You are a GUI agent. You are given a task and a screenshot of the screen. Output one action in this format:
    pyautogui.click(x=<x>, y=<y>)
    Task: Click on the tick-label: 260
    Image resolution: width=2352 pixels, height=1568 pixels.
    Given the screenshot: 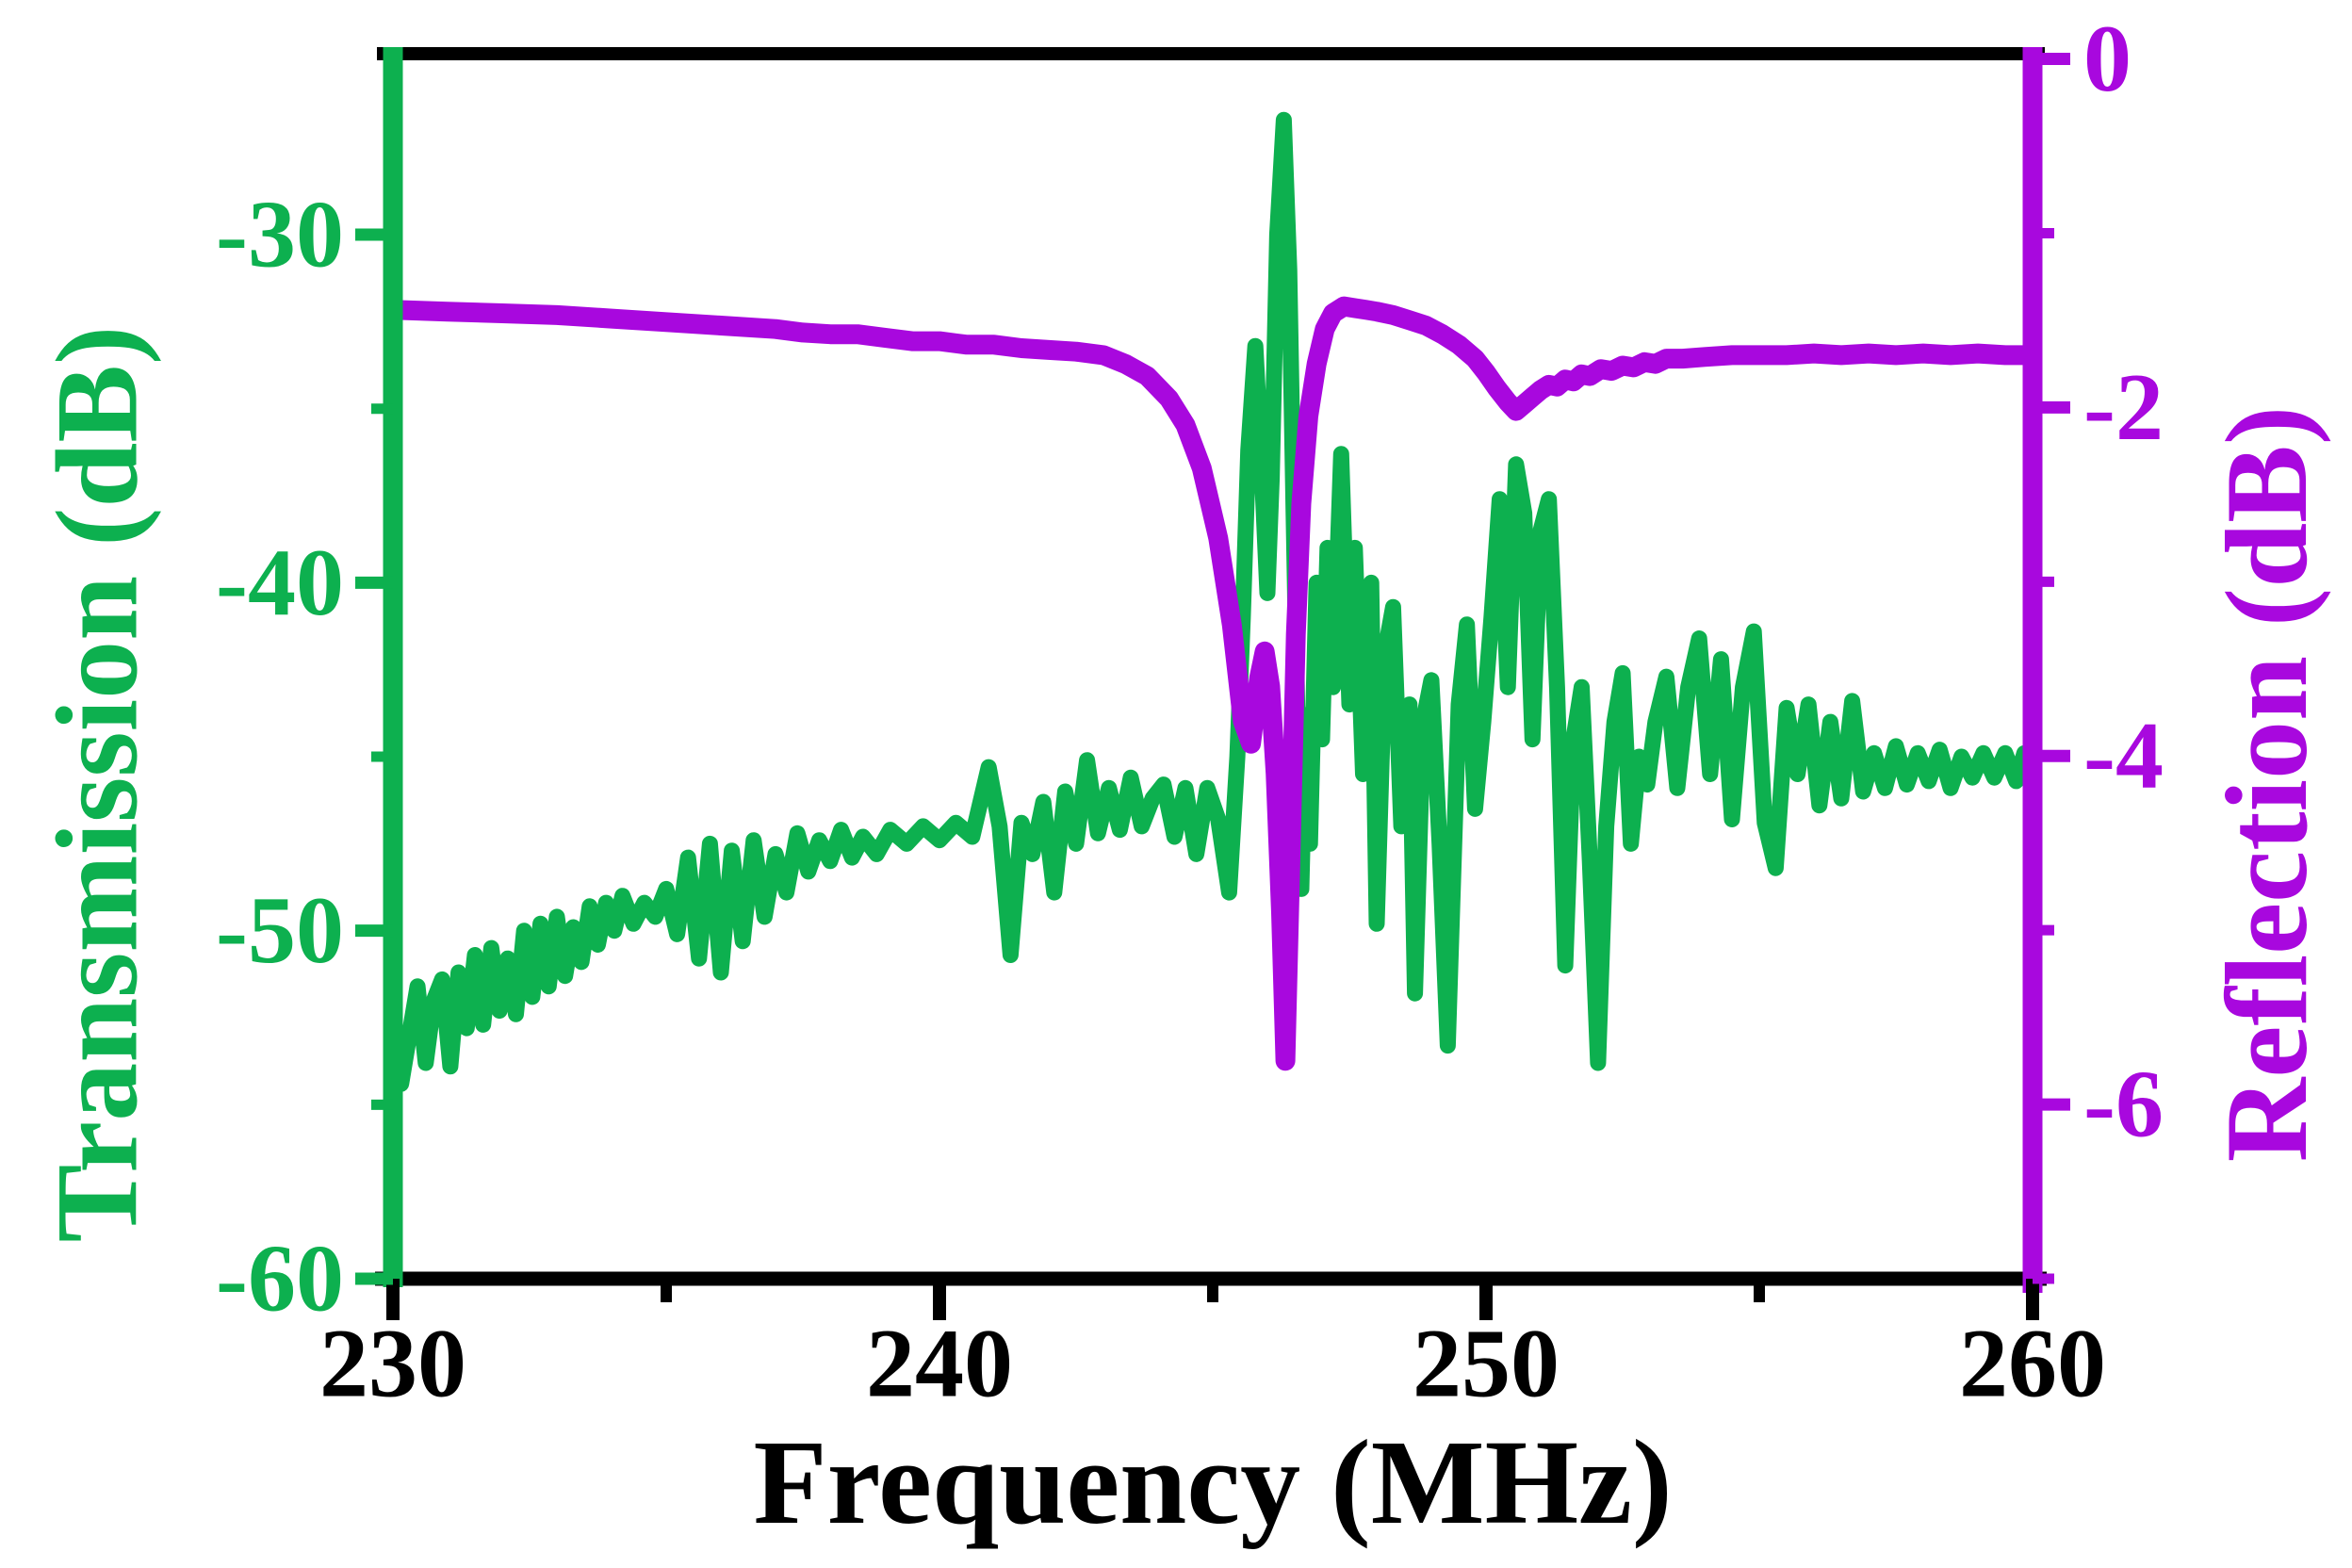 What is the action you would take?
    pyautogui.click(x=2033, y=1364)
    